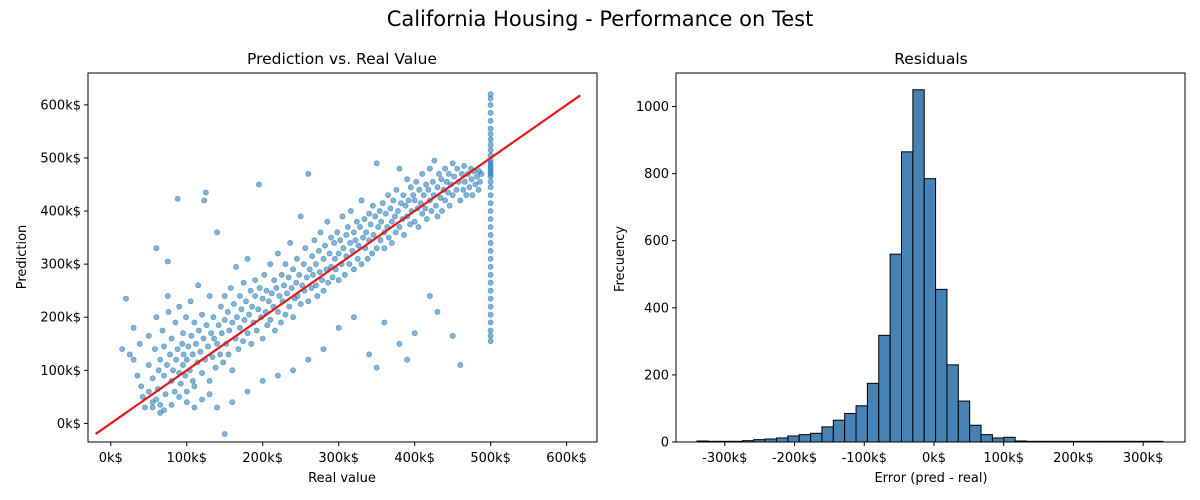 The width and height of the screenshot is (1200, 500). What do you see at coordinates (60, 212) in the screenshot?
I see `y-tick-label: 400k$` at bounding box center [60, 212].